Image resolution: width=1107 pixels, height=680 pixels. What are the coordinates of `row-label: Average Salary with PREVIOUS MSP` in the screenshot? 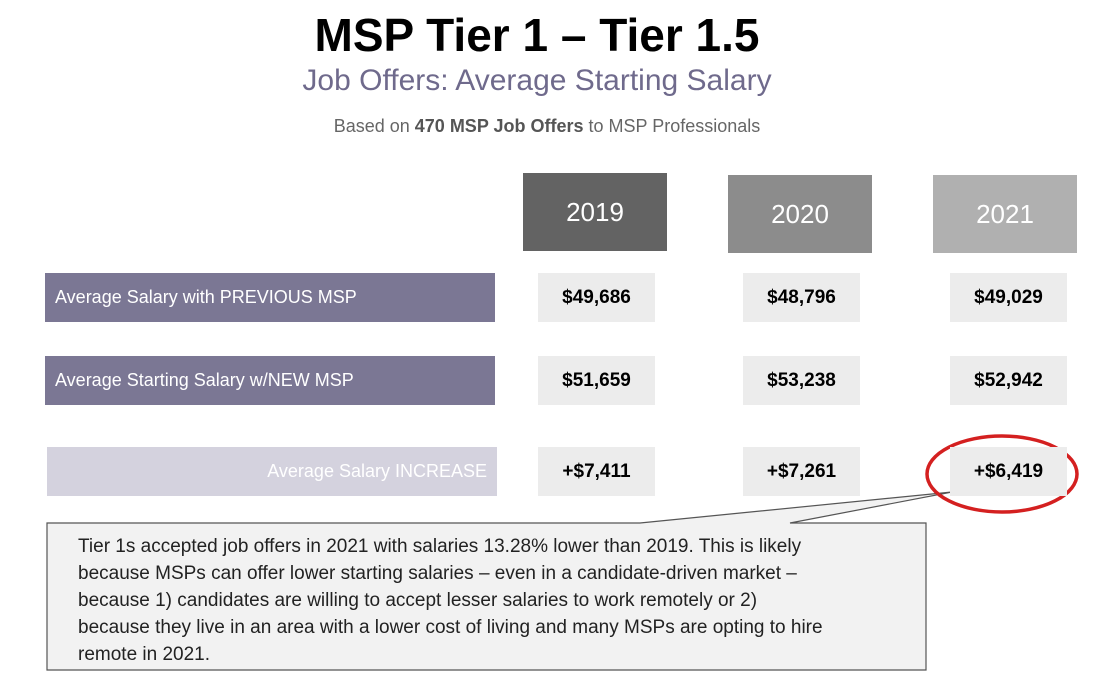 It's located at (270, 297).